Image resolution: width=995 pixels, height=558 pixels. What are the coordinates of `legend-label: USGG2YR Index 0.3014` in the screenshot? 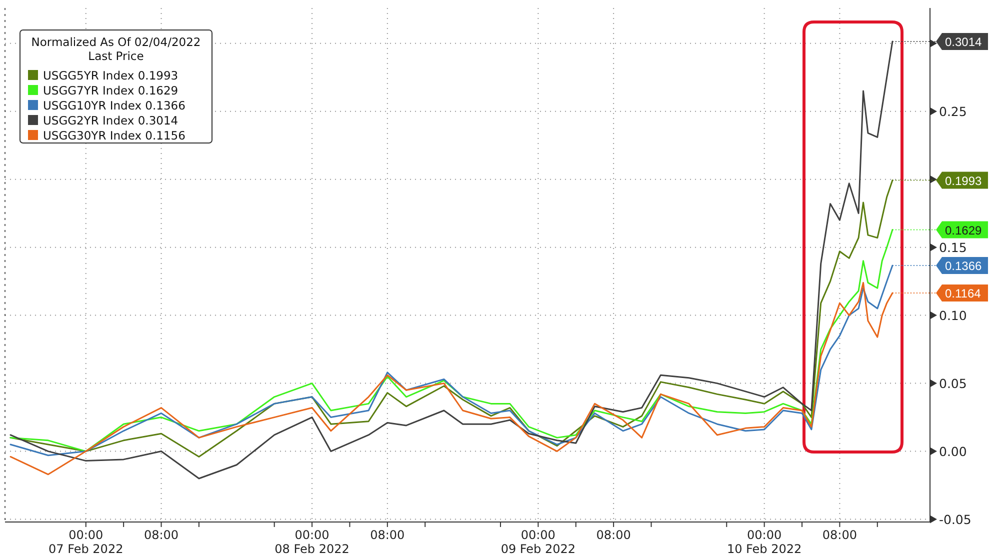 It's located at (110, 121).